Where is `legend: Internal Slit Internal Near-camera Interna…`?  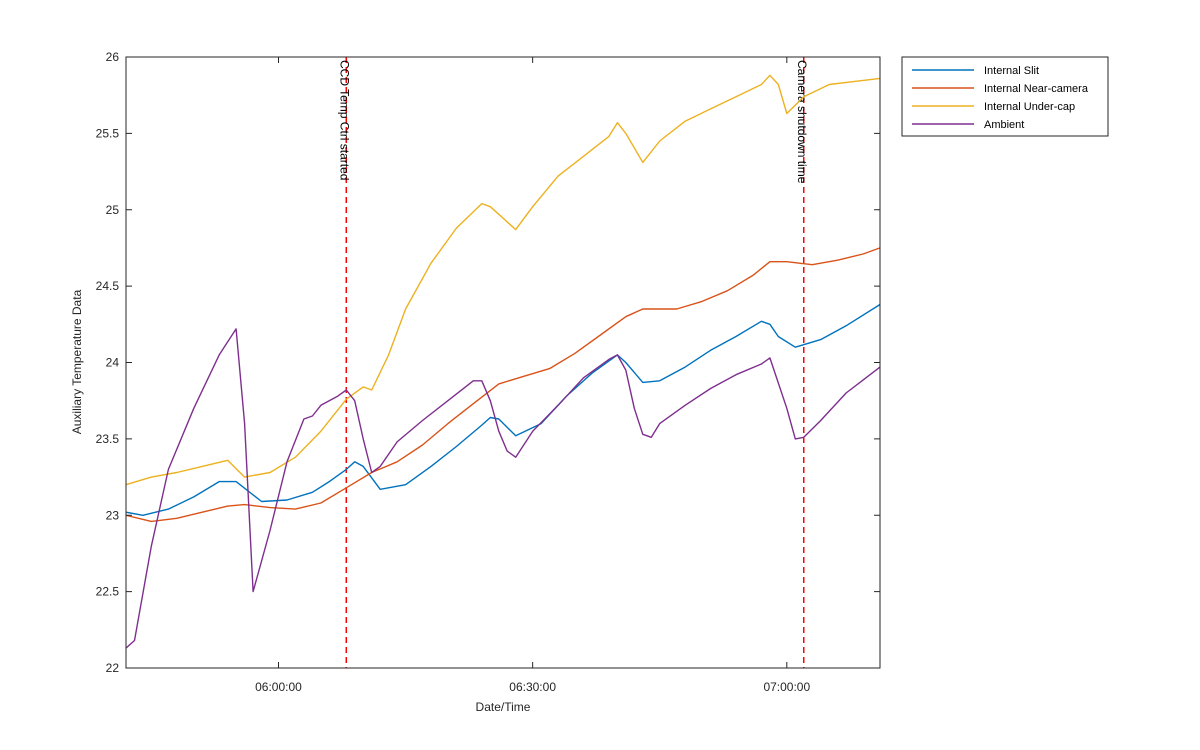
legend: Internal Slit Internal Near-camera Interna… is located at coordinates (1005, 96).